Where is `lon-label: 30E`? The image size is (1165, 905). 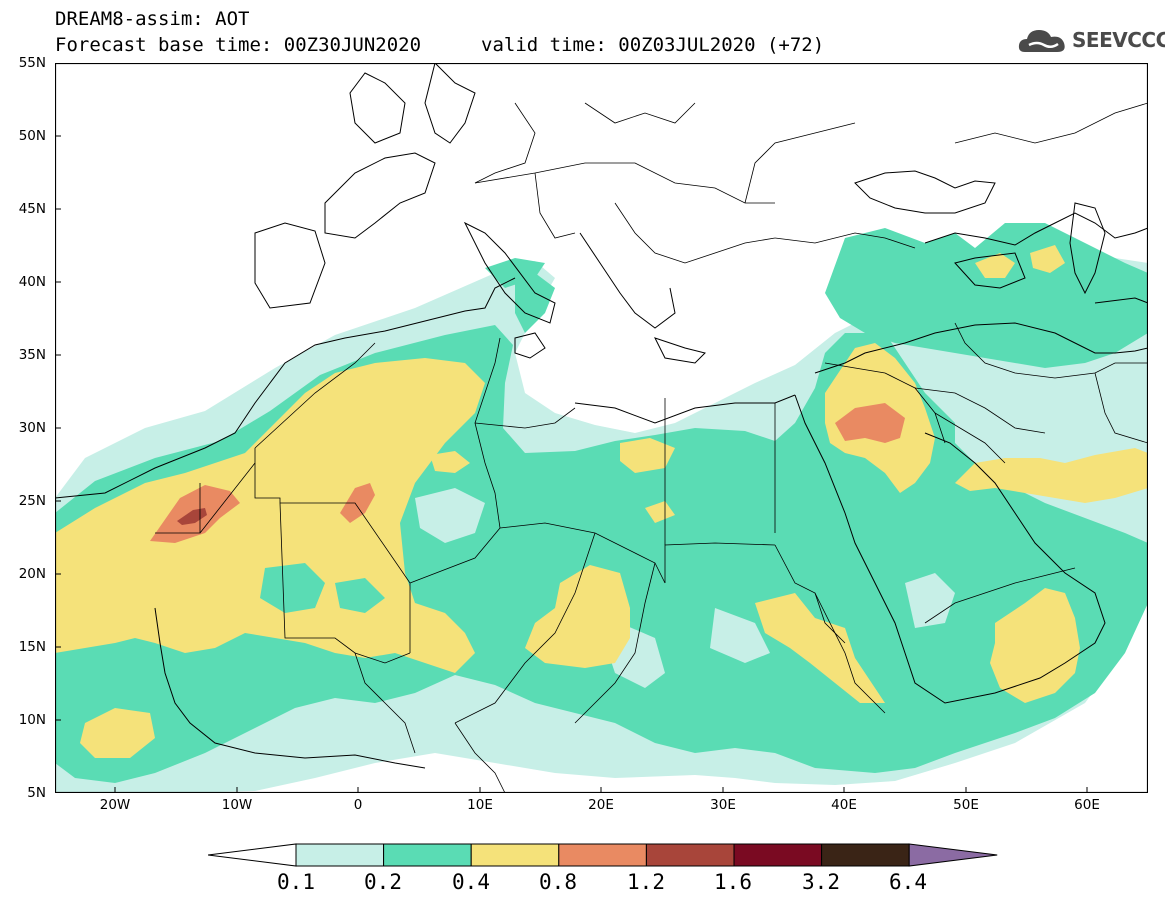
lon-label: 30E is located at coordinates (723, 805).